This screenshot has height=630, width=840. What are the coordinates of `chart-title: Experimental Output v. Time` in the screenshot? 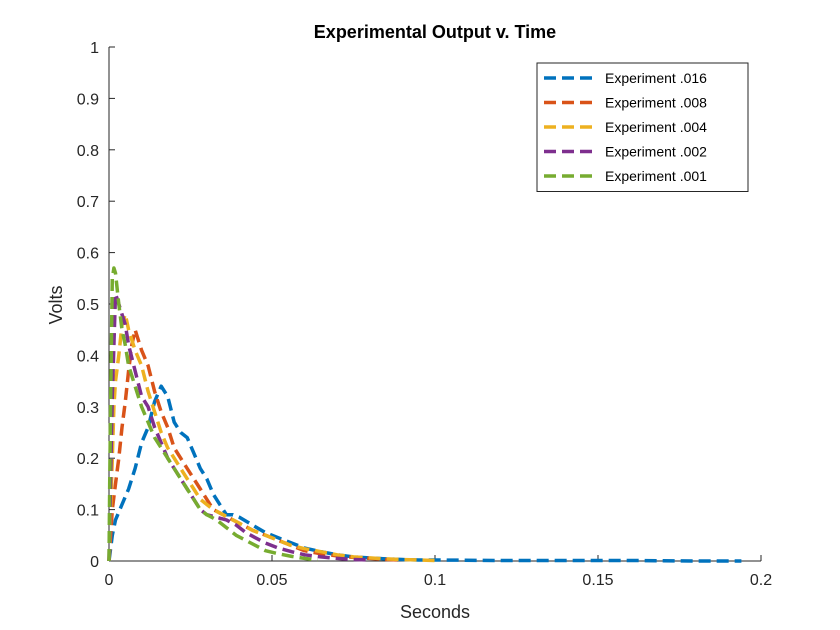 It's located at (435, 32).